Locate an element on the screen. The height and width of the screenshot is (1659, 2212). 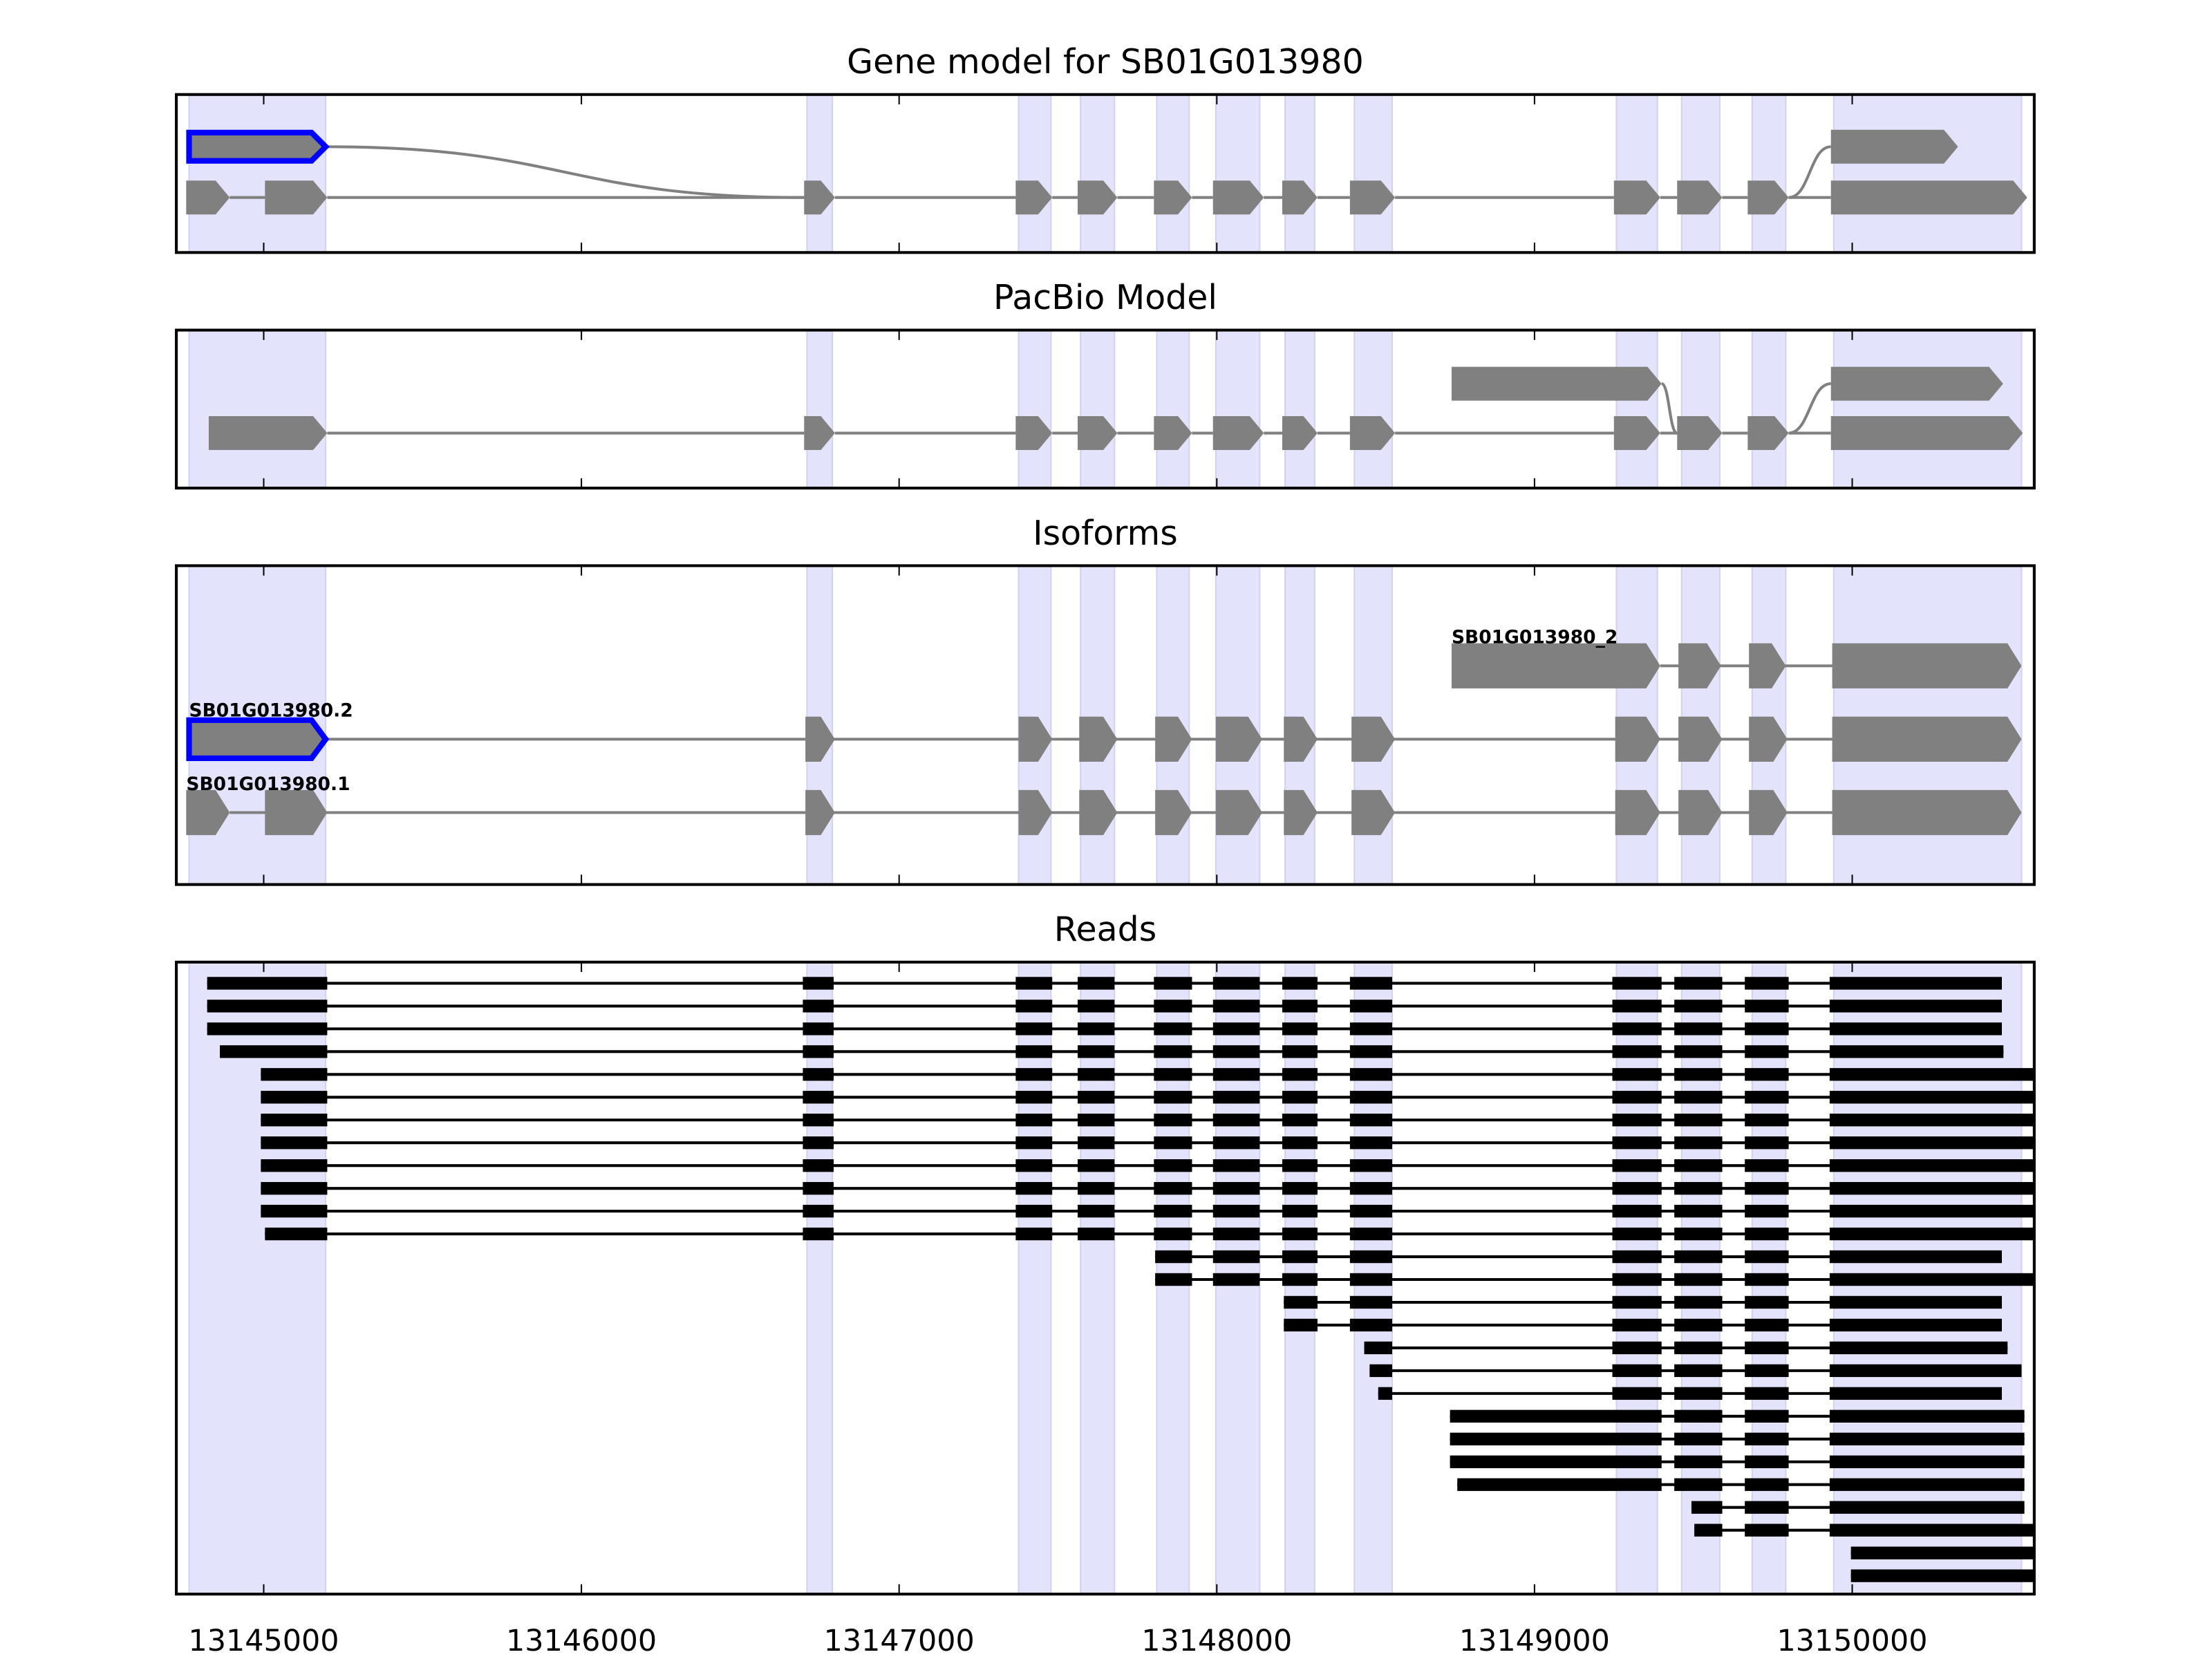
x-tick-label: 13149000 is located at coordinates (1535, 1641).